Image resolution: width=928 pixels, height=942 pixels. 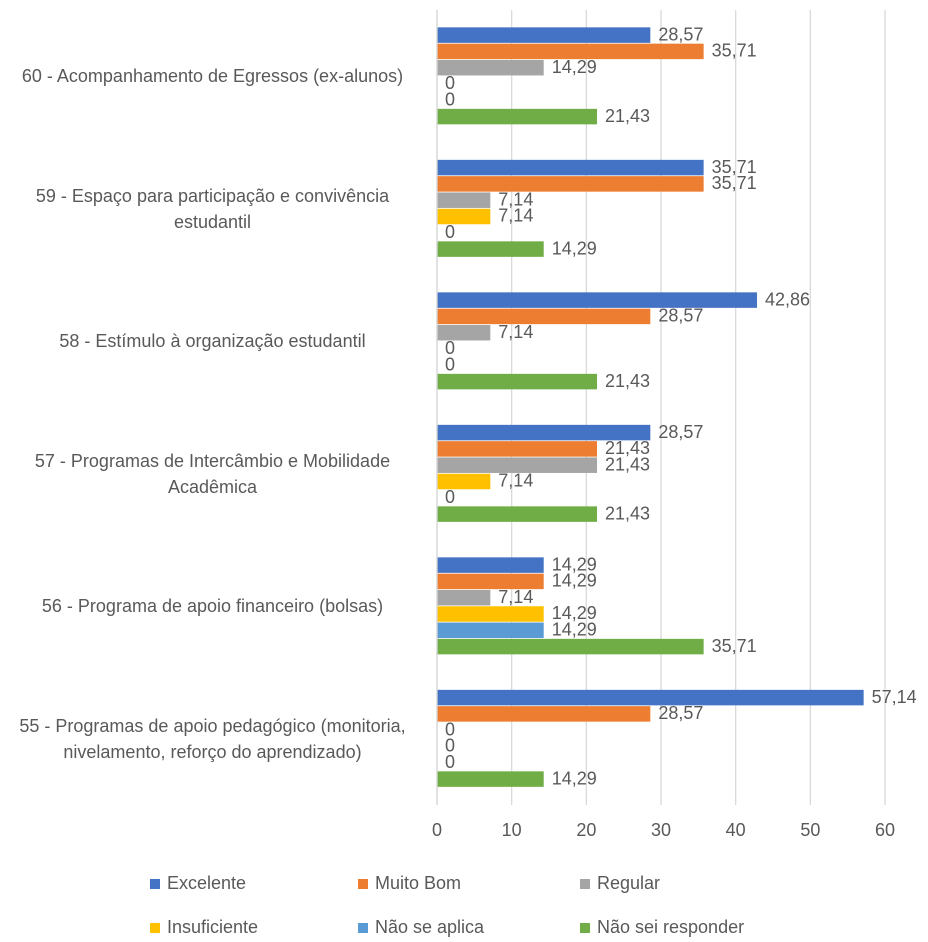 I want to click on value-label: 57,14, so click(x=894, y=697).